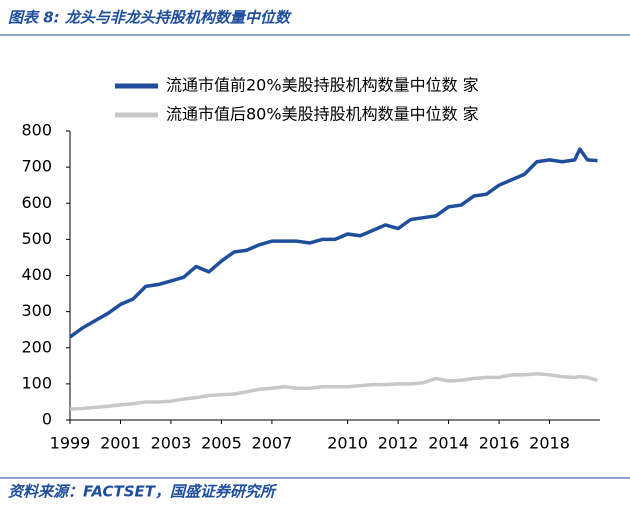  What do you see at coordinates (322, 114) in the screenshot?
I see `legend-label: 流通市值后80%美股持股机构数量中位数 家` at bounding box center [322, 114].